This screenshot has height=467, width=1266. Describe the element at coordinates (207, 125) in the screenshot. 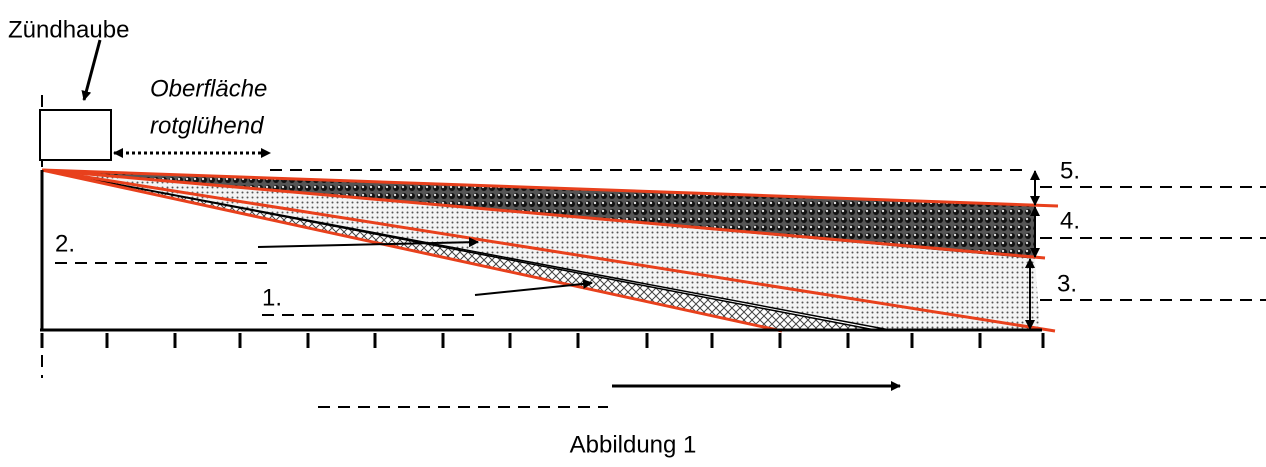

I see `label: rotglühend` at that location.